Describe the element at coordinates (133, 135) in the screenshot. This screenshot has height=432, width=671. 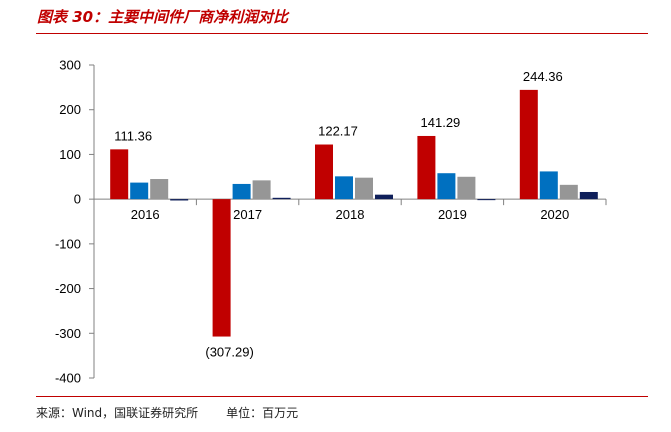
I see `data-label: 111.36` at that location.